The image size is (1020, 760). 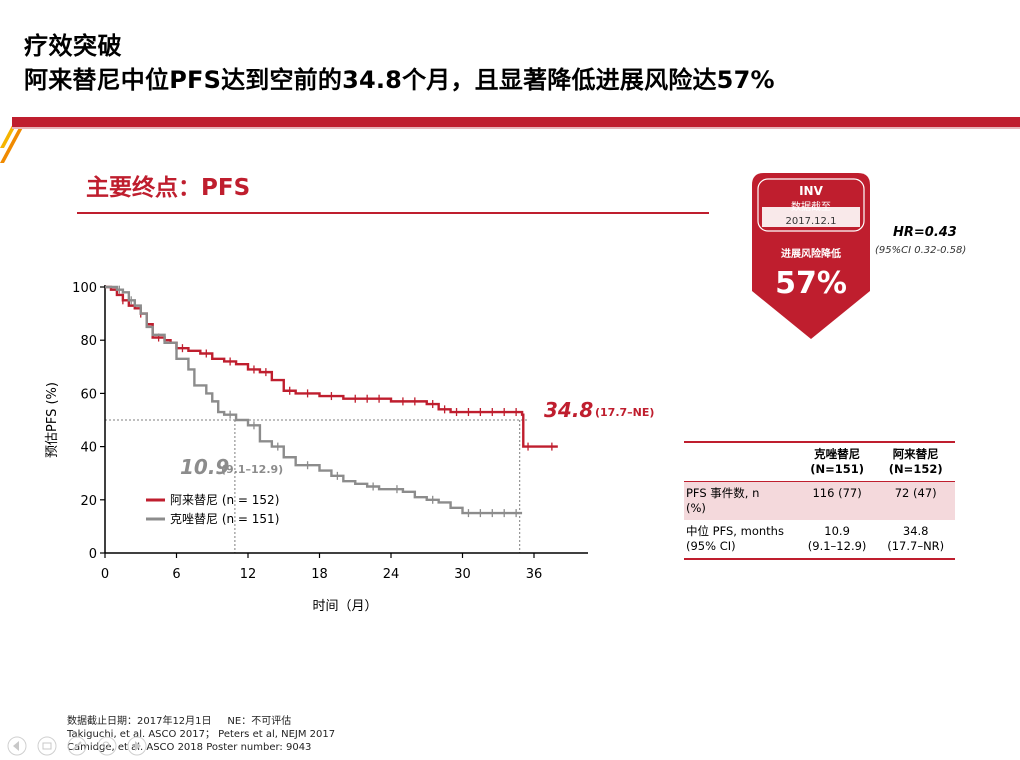 I want to click on cell-crizotinib: 10.9 (9.1–12.9), so click(x=837, y=538).